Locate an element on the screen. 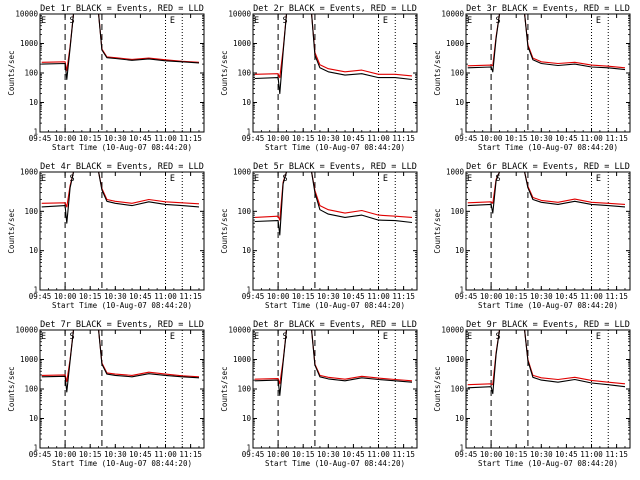  panel-title: Det 8r BLACK = Events, RED = LLD is located at coordinates (335, 325).